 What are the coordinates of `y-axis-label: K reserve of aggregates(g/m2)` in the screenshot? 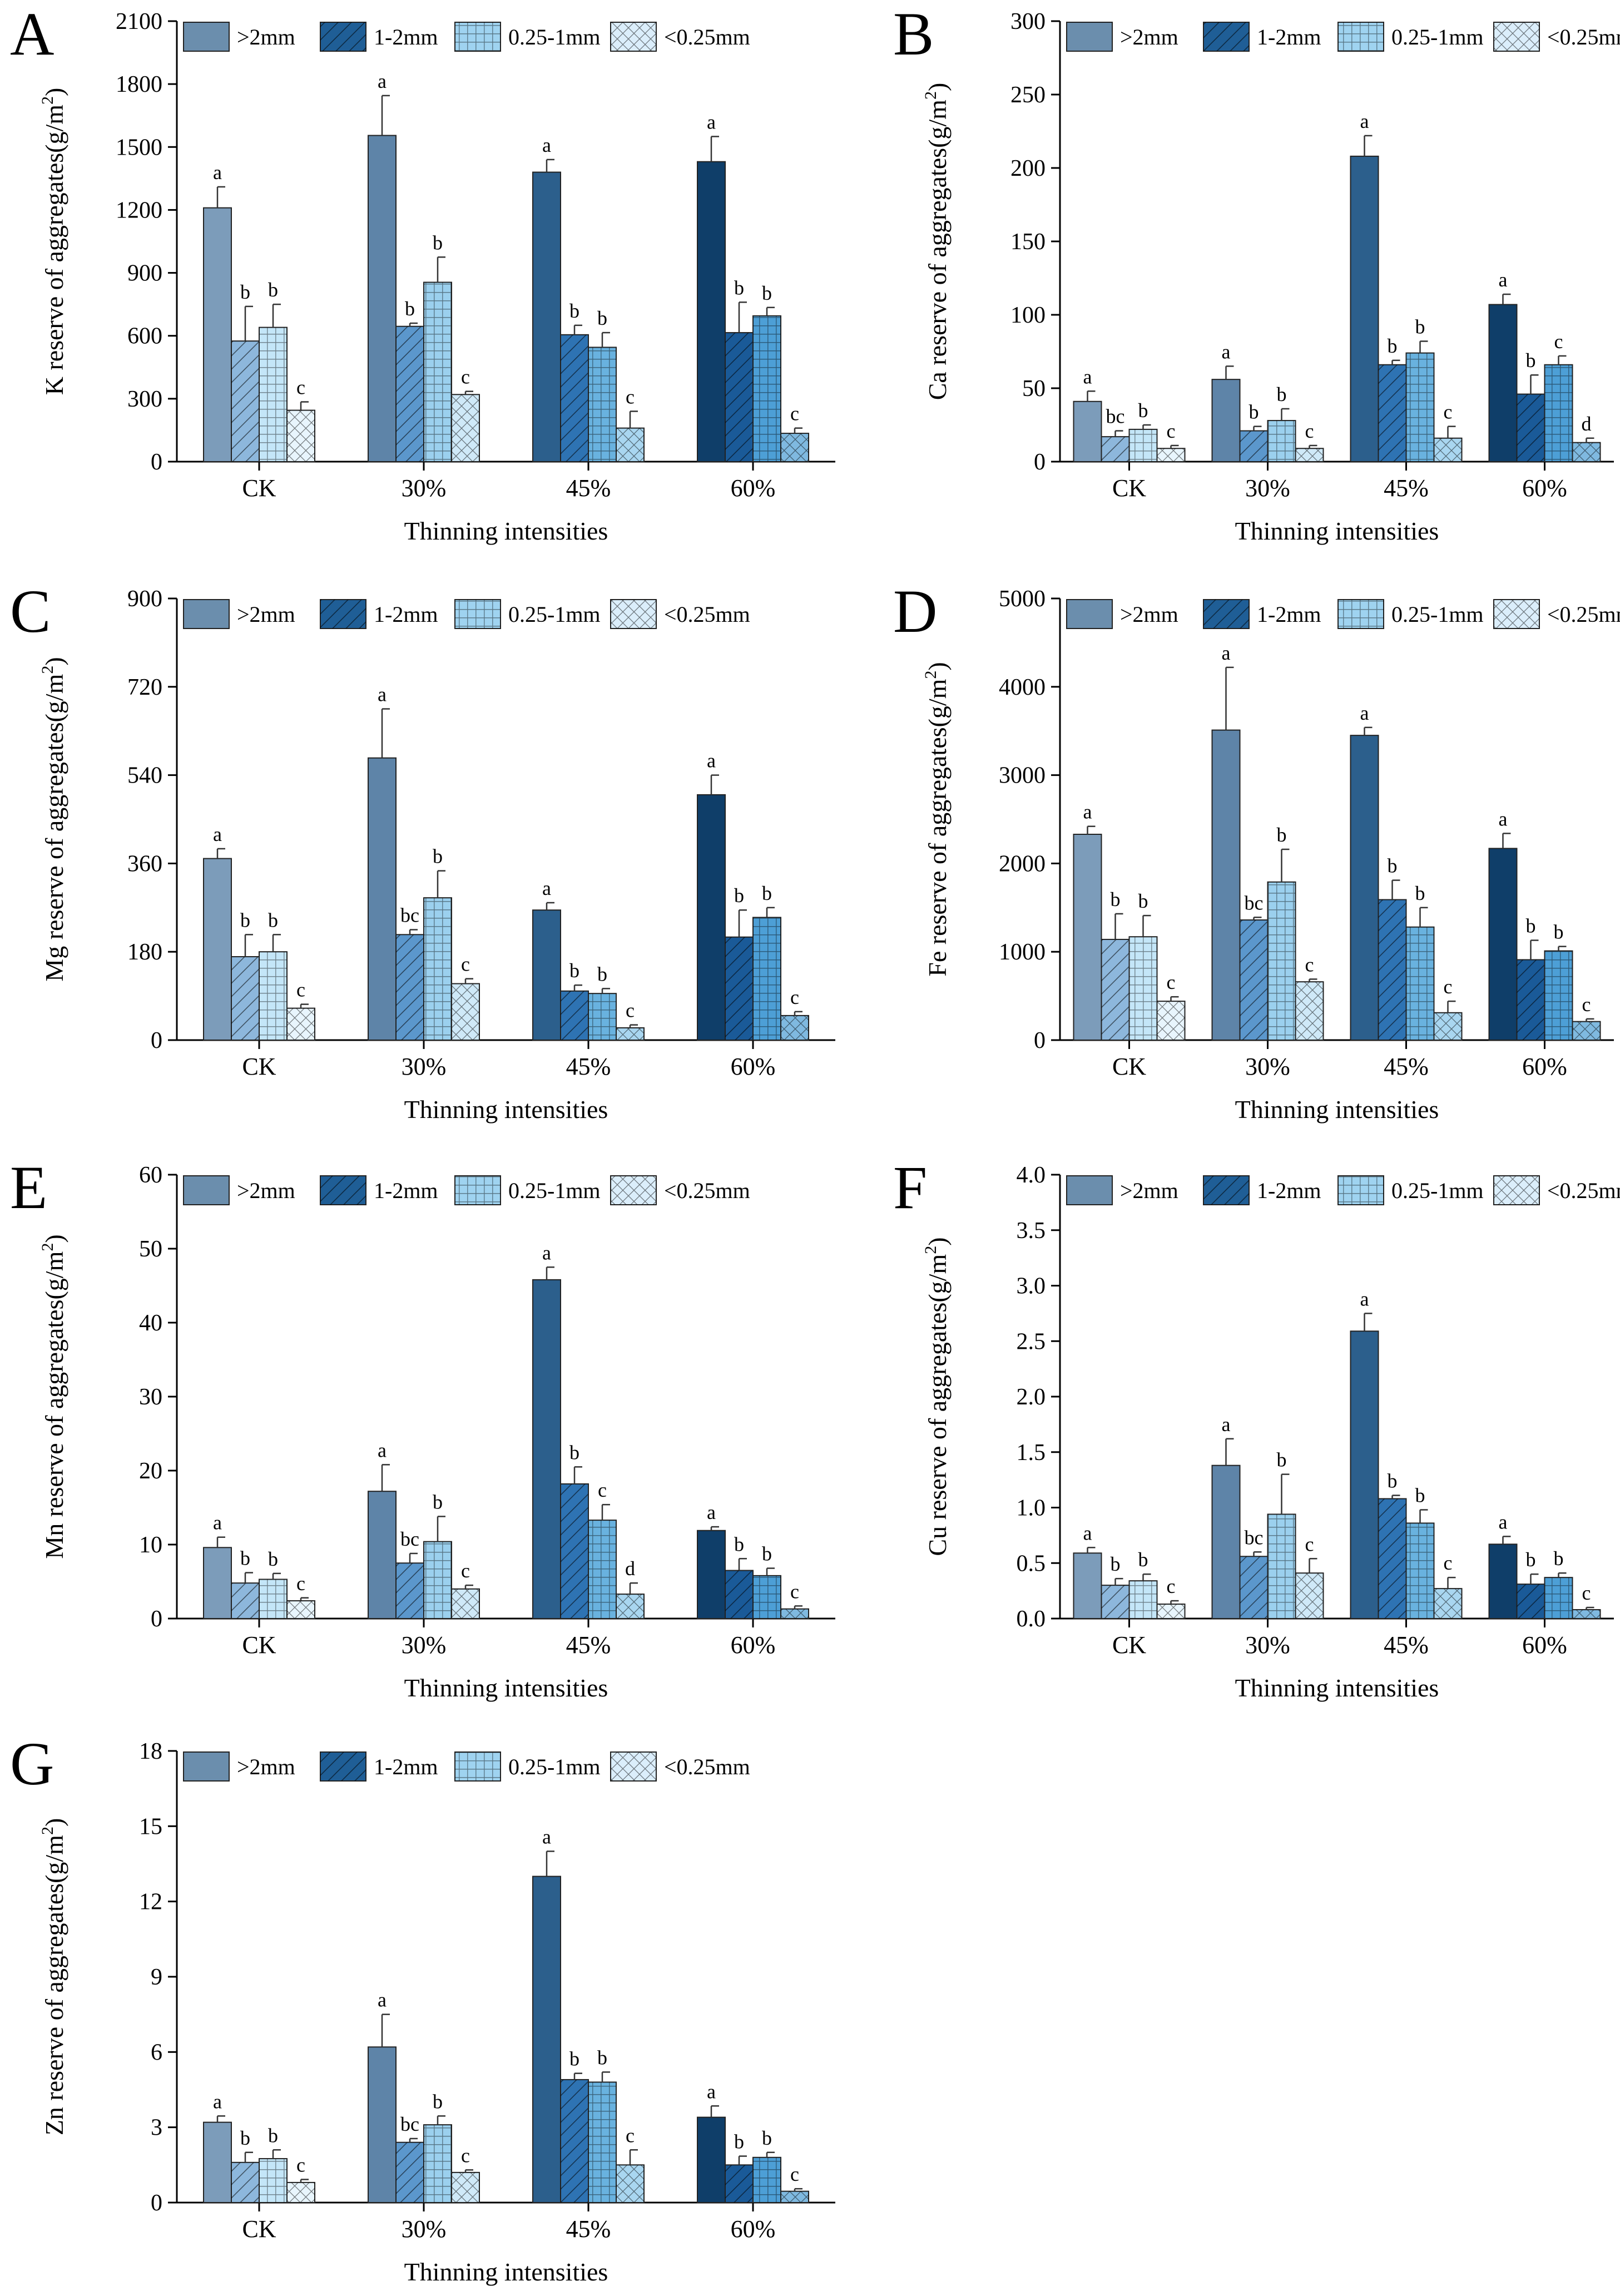 It's located at (53, 242).